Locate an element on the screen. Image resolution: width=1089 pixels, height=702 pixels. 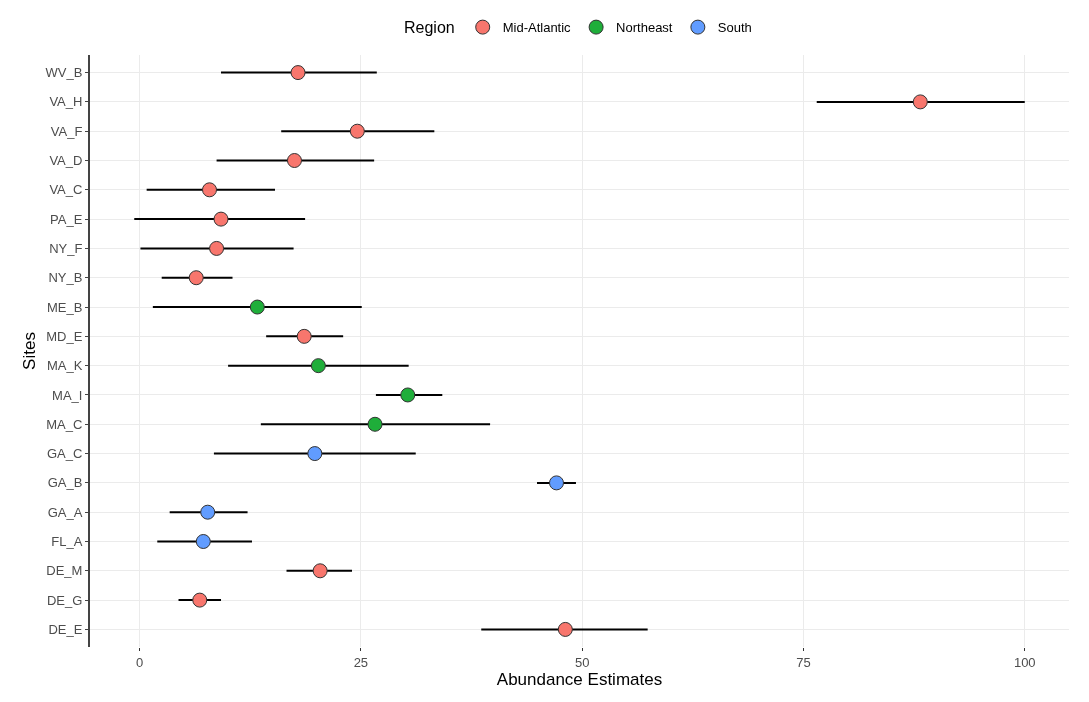
y-tick-label: GA_B is located at coordinates (65, 483).